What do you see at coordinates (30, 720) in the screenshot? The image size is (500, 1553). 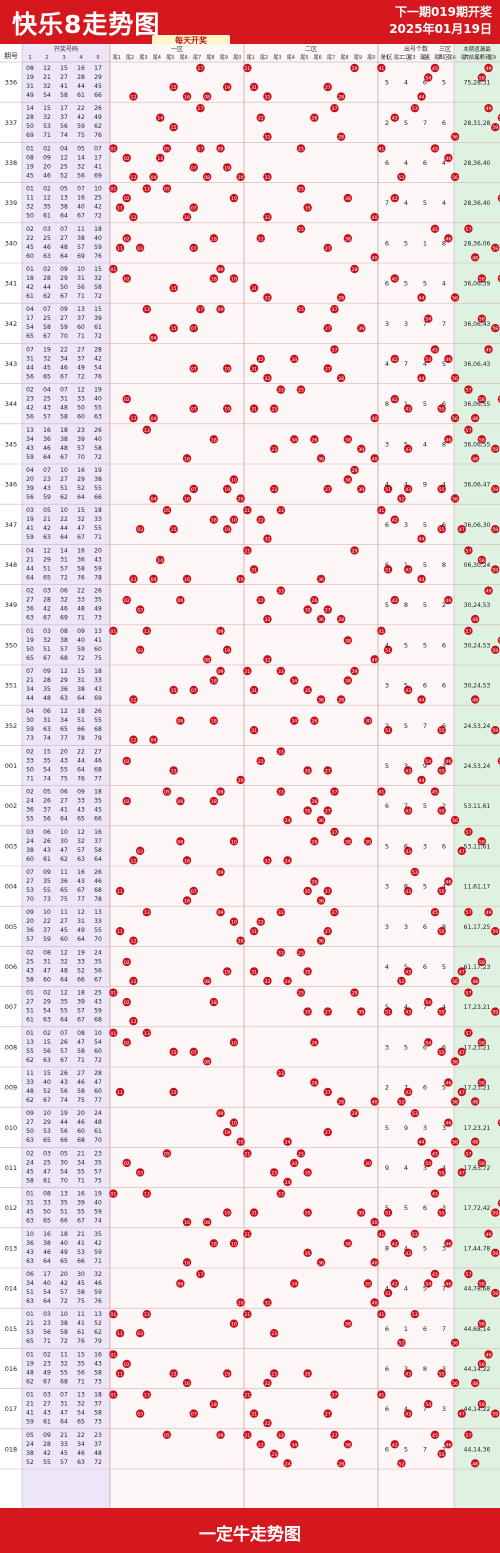 I see `drawn-number: 30` at bounding box center [30, 720].